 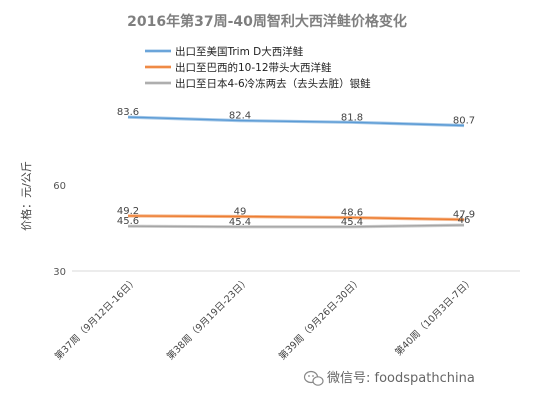 What do you see at coordinates (464, 220) in the screenshot?
I see `data-label: 46` at bounding box center [464, 220].